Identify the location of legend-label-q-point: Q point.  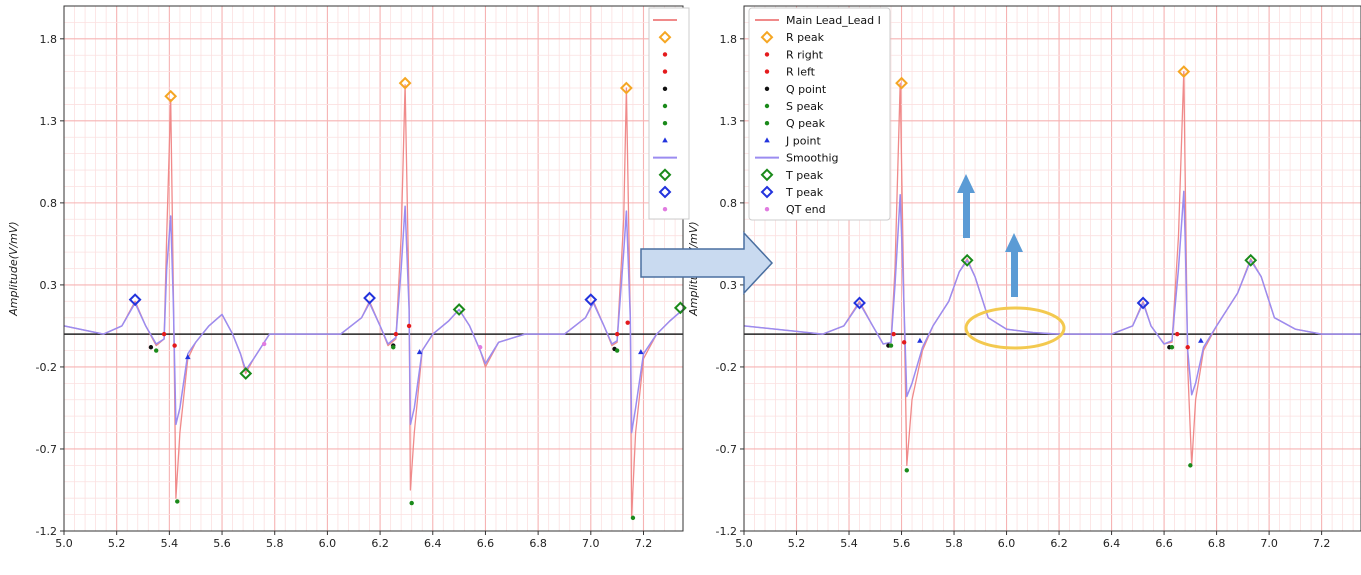
(806, 89).